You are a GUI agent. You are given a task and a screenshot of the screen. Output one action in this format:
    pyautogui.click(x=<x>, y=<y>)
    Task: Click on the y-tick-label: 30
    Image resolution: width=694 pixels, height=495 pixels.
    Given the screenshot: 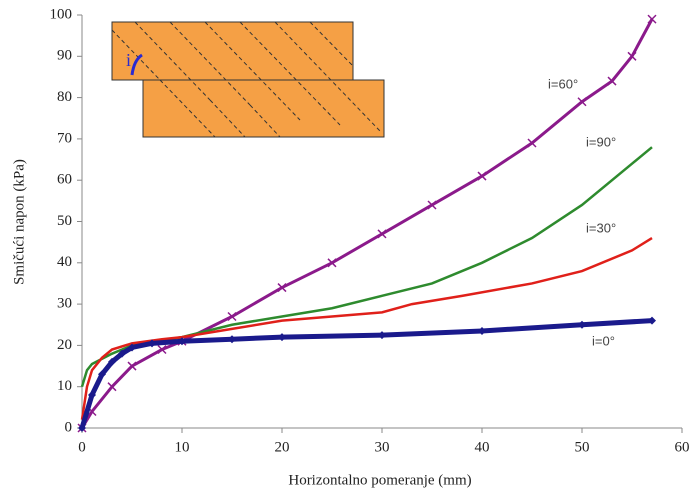 What is the action you would take?
    pyautogui.click(x=64, y=304)
    